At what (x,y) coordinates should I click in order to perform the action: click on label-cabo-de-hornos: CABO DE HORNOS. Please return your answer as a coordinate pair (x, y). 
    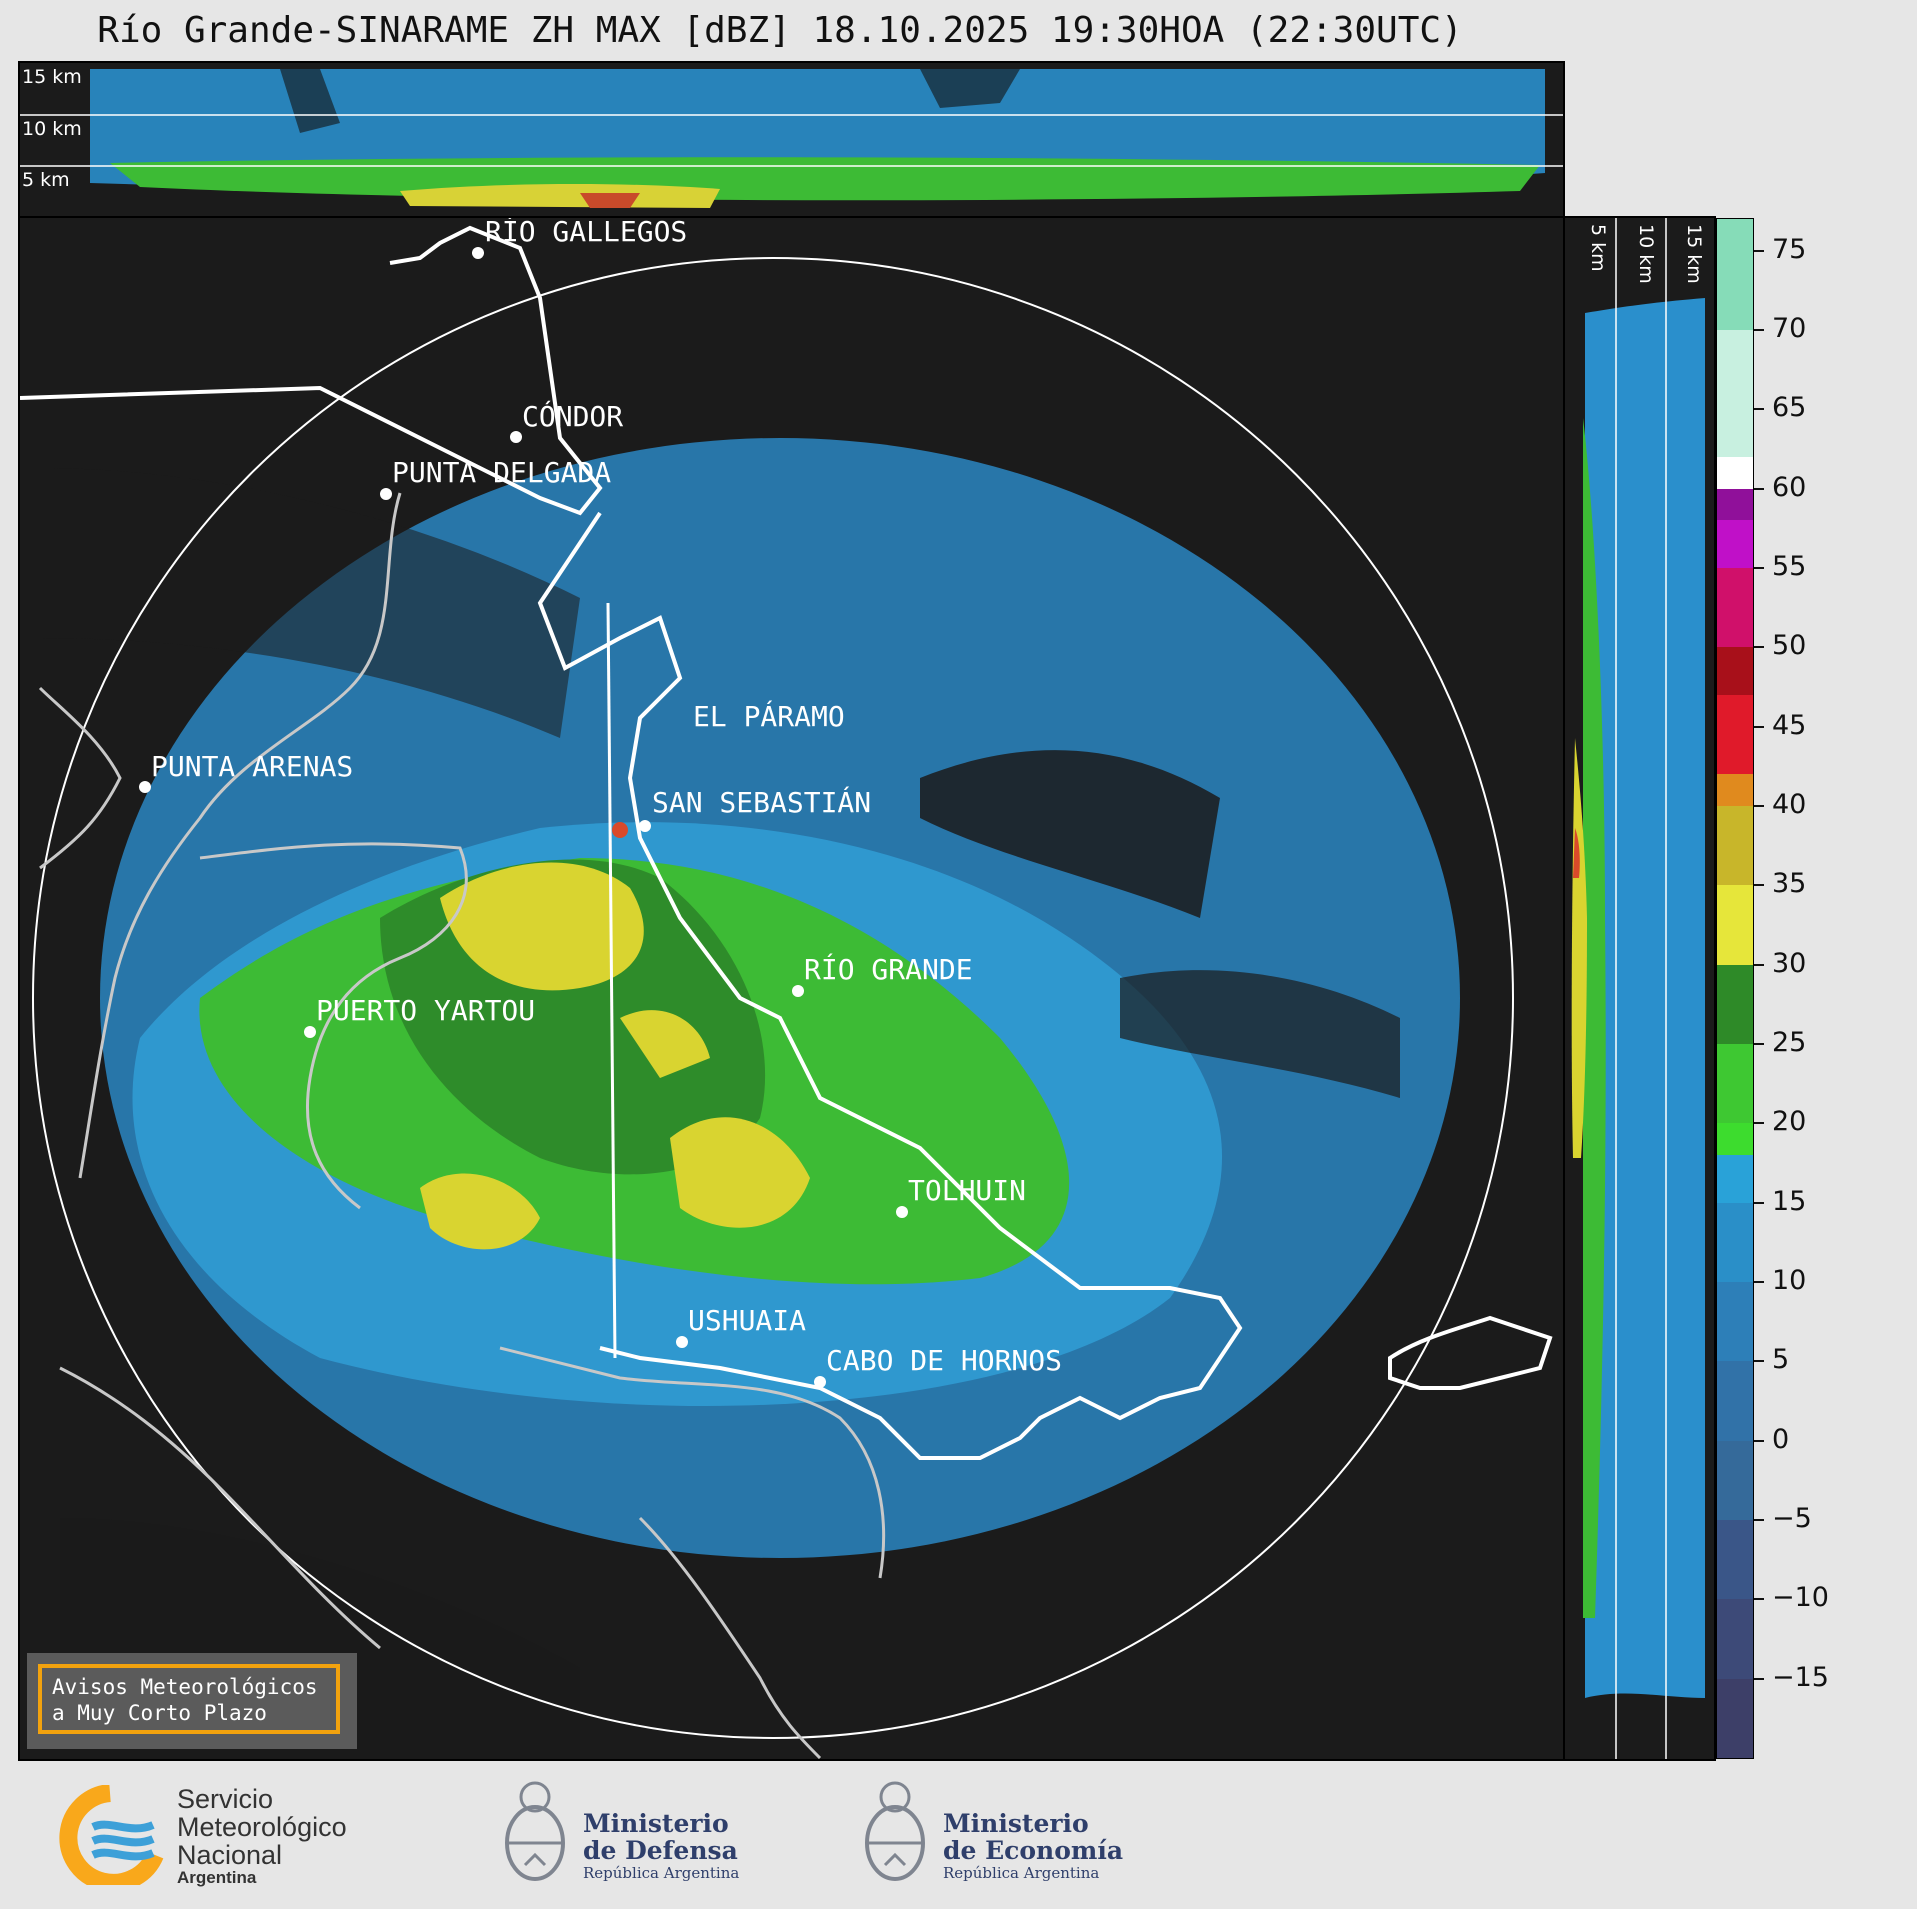
    Looking at the image, I should click on (944, 1360).